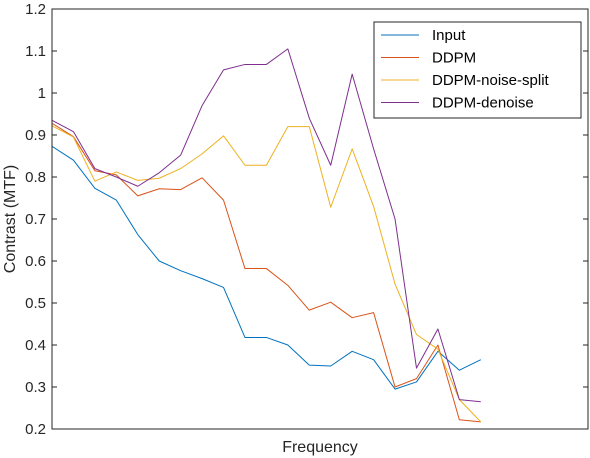 The image size is (590, 458). What do you see at coordinates (320, 447) in the screenshot?
I see `x-axis-label: Frequency` at bounding box center [320, 447].